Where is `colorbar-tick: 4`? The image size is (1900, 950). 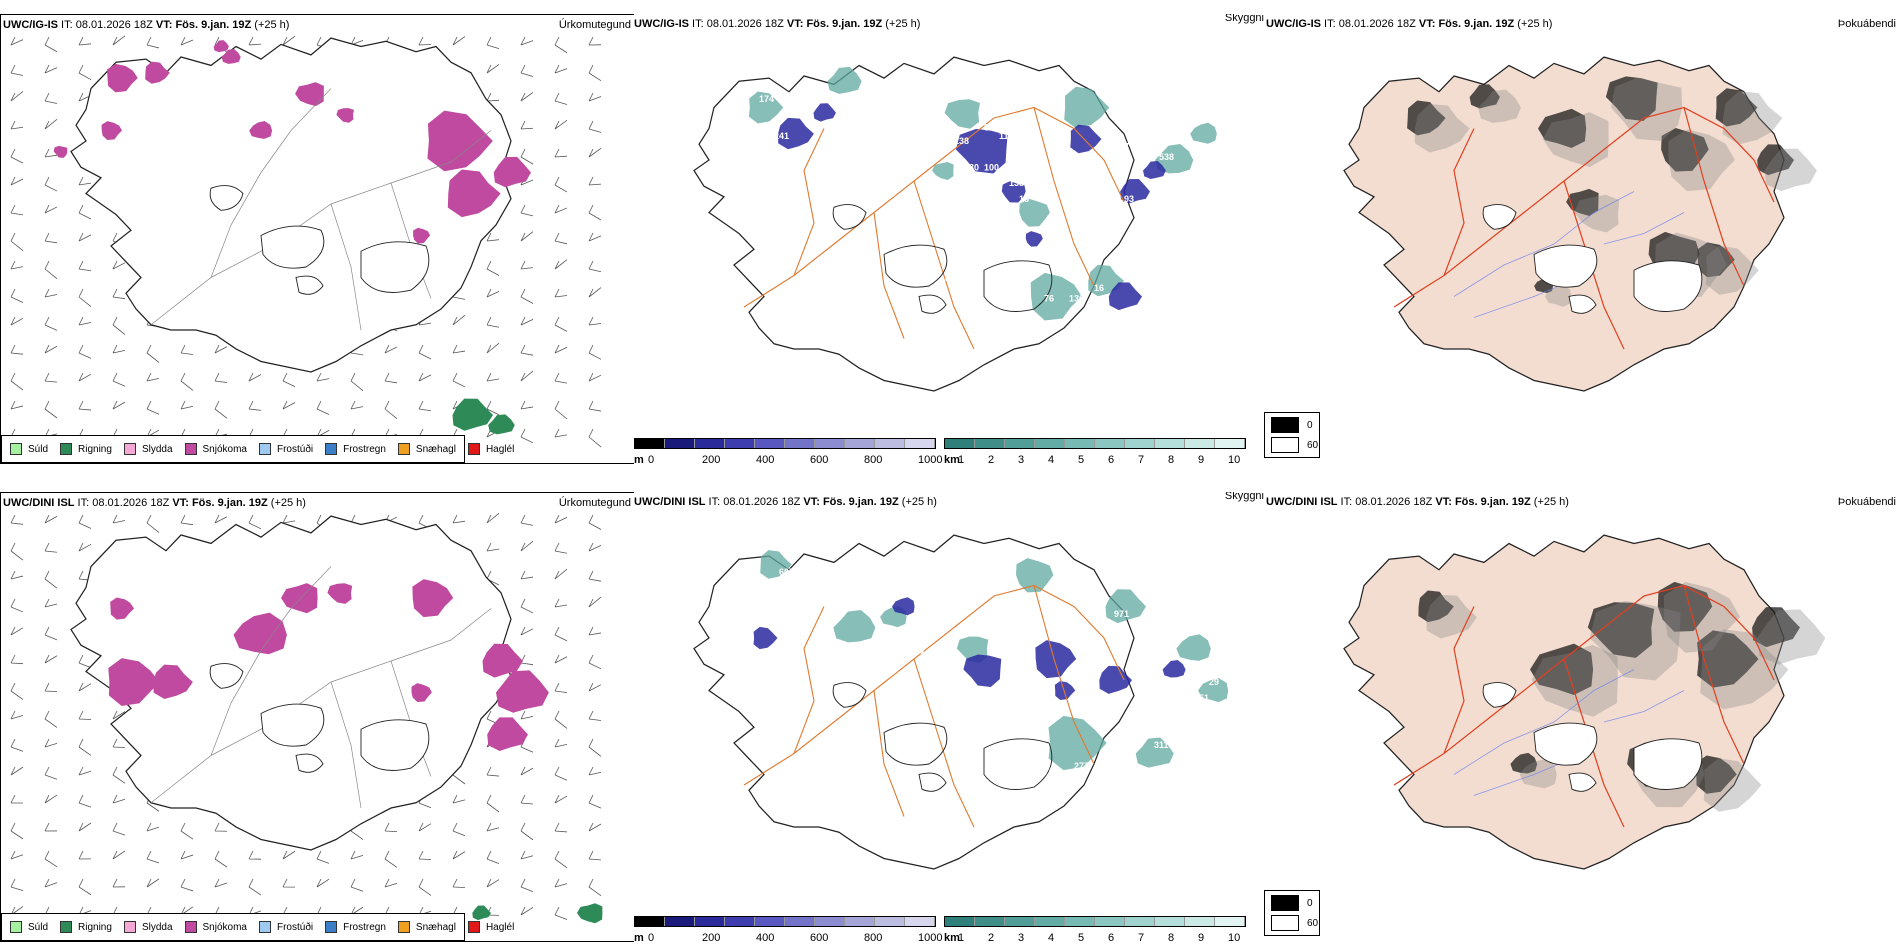 colorbar-tick: 4 is located at coordinates (1051, 937).